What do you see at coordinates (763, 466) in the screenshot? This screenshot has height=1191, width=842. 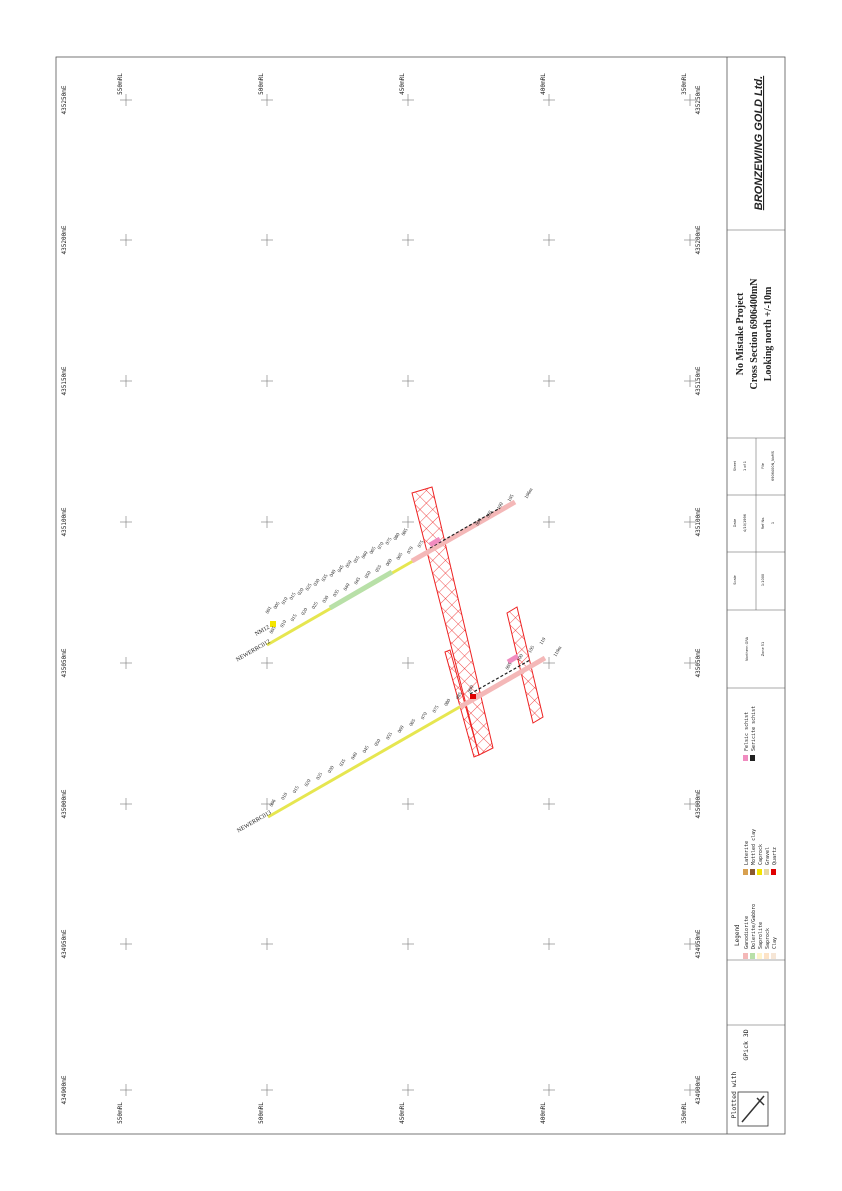 I see `file-label: File` at bounding box center [763, 466].